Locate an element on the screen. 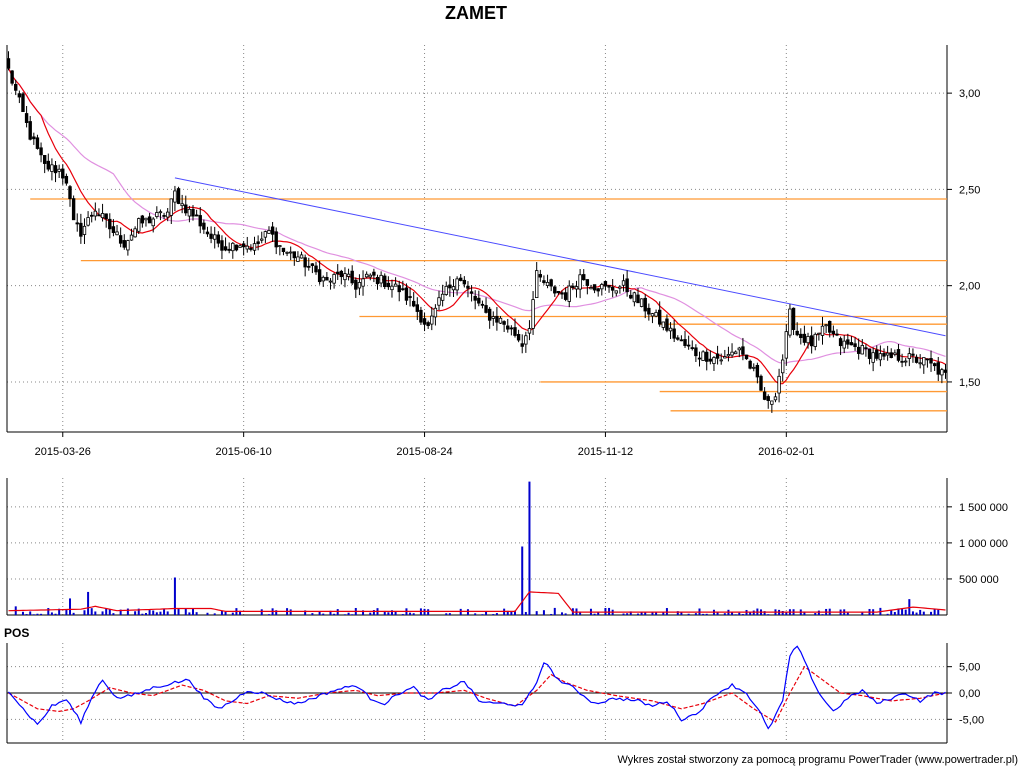 Image resolution: width=1024 pixels, height=768 pixels. price-ytick-label-0: 3,00 is located at coordinates (969, 94).